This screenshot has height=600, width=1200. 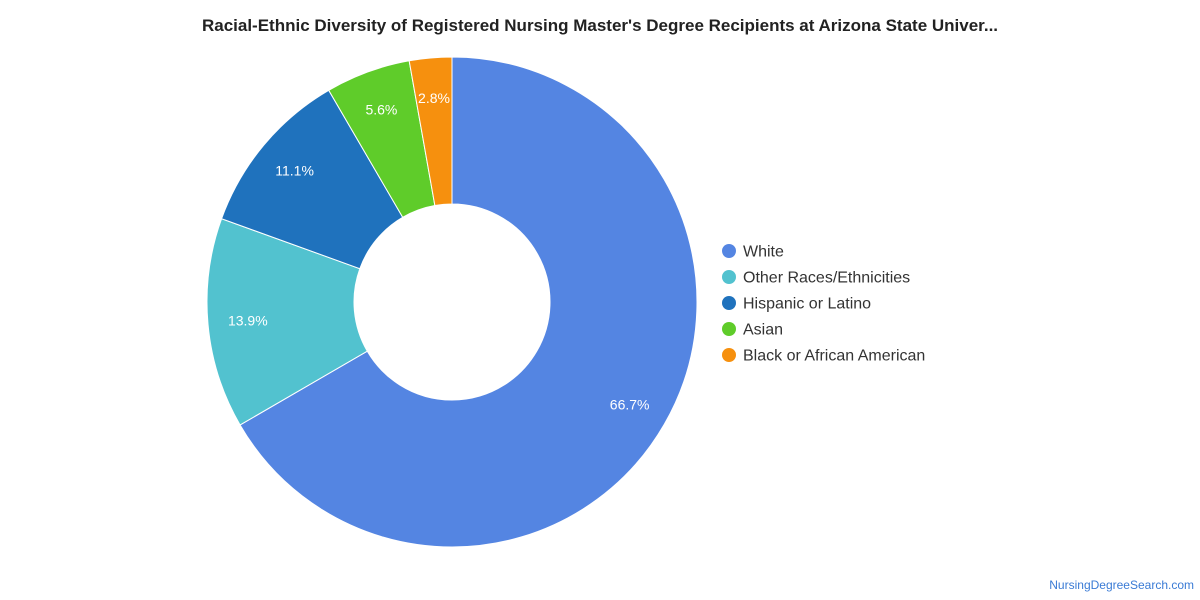 I want to click on legend-item-black-or-african-american: Black or African American, so click(x=823, y=356).